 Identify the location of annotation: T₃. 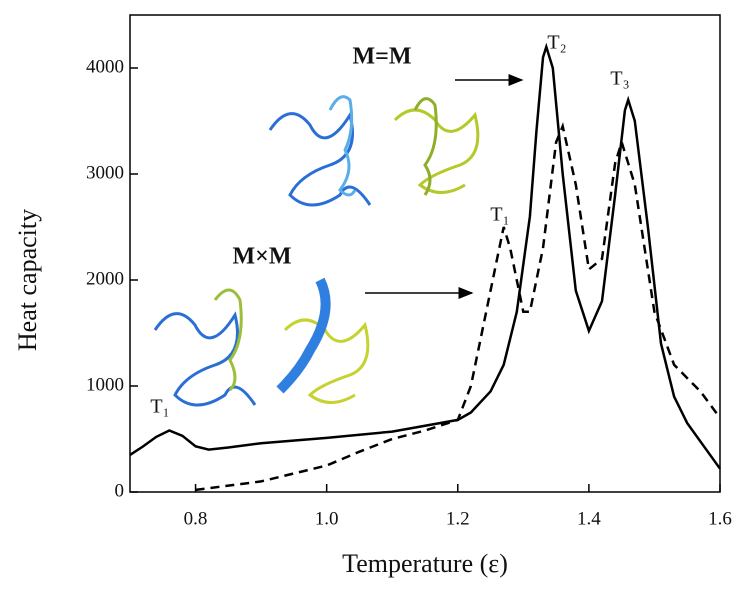
(619, 79).